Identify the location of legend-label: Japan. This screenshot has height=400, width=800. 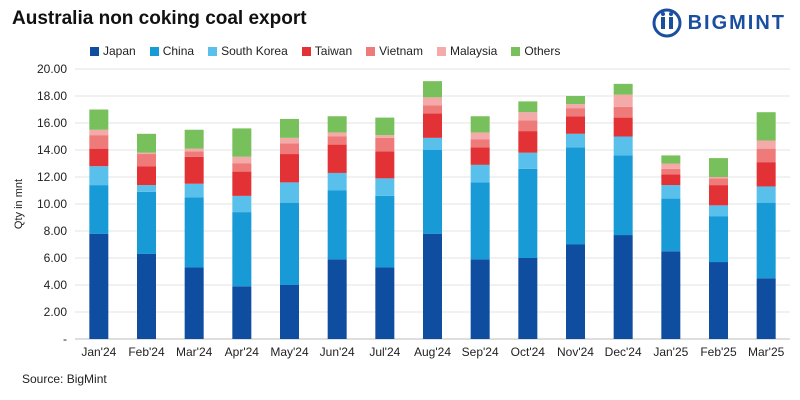
(119, 51).